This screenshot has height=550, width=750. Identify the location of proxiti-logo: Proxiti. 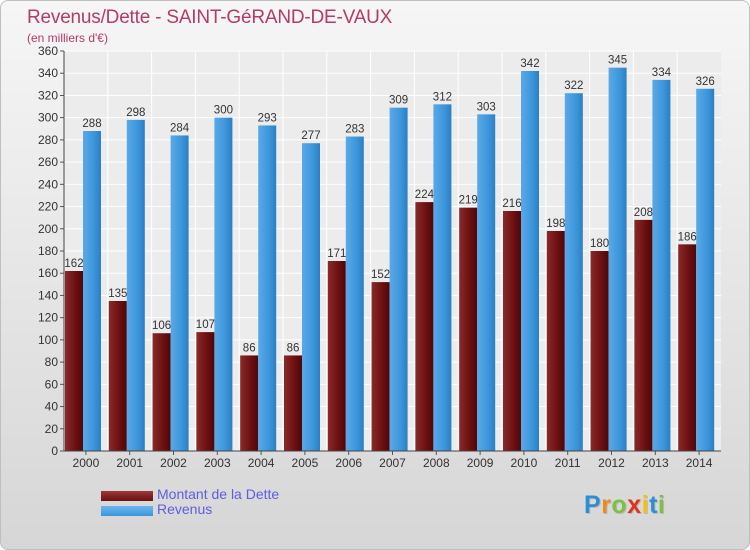
(639, 507).